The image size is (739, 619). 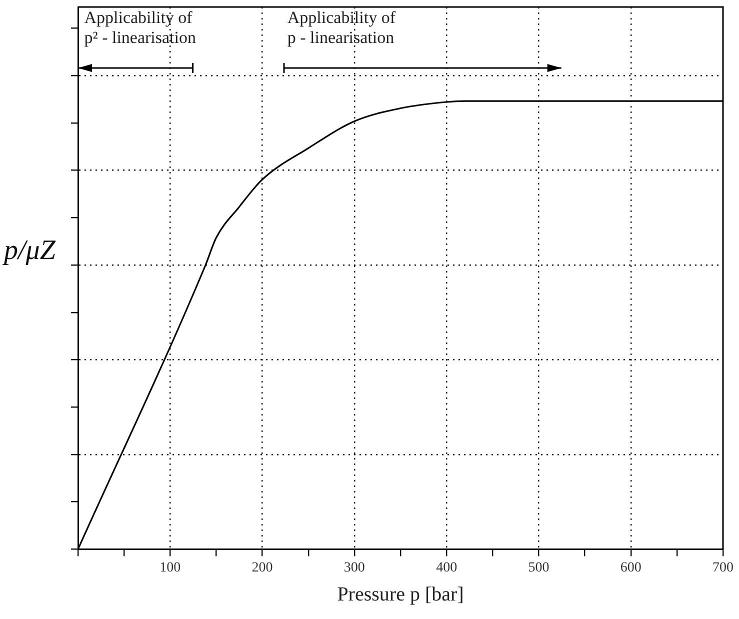 I want to click on x-tick-label: 700, so click(x=723, y=568).